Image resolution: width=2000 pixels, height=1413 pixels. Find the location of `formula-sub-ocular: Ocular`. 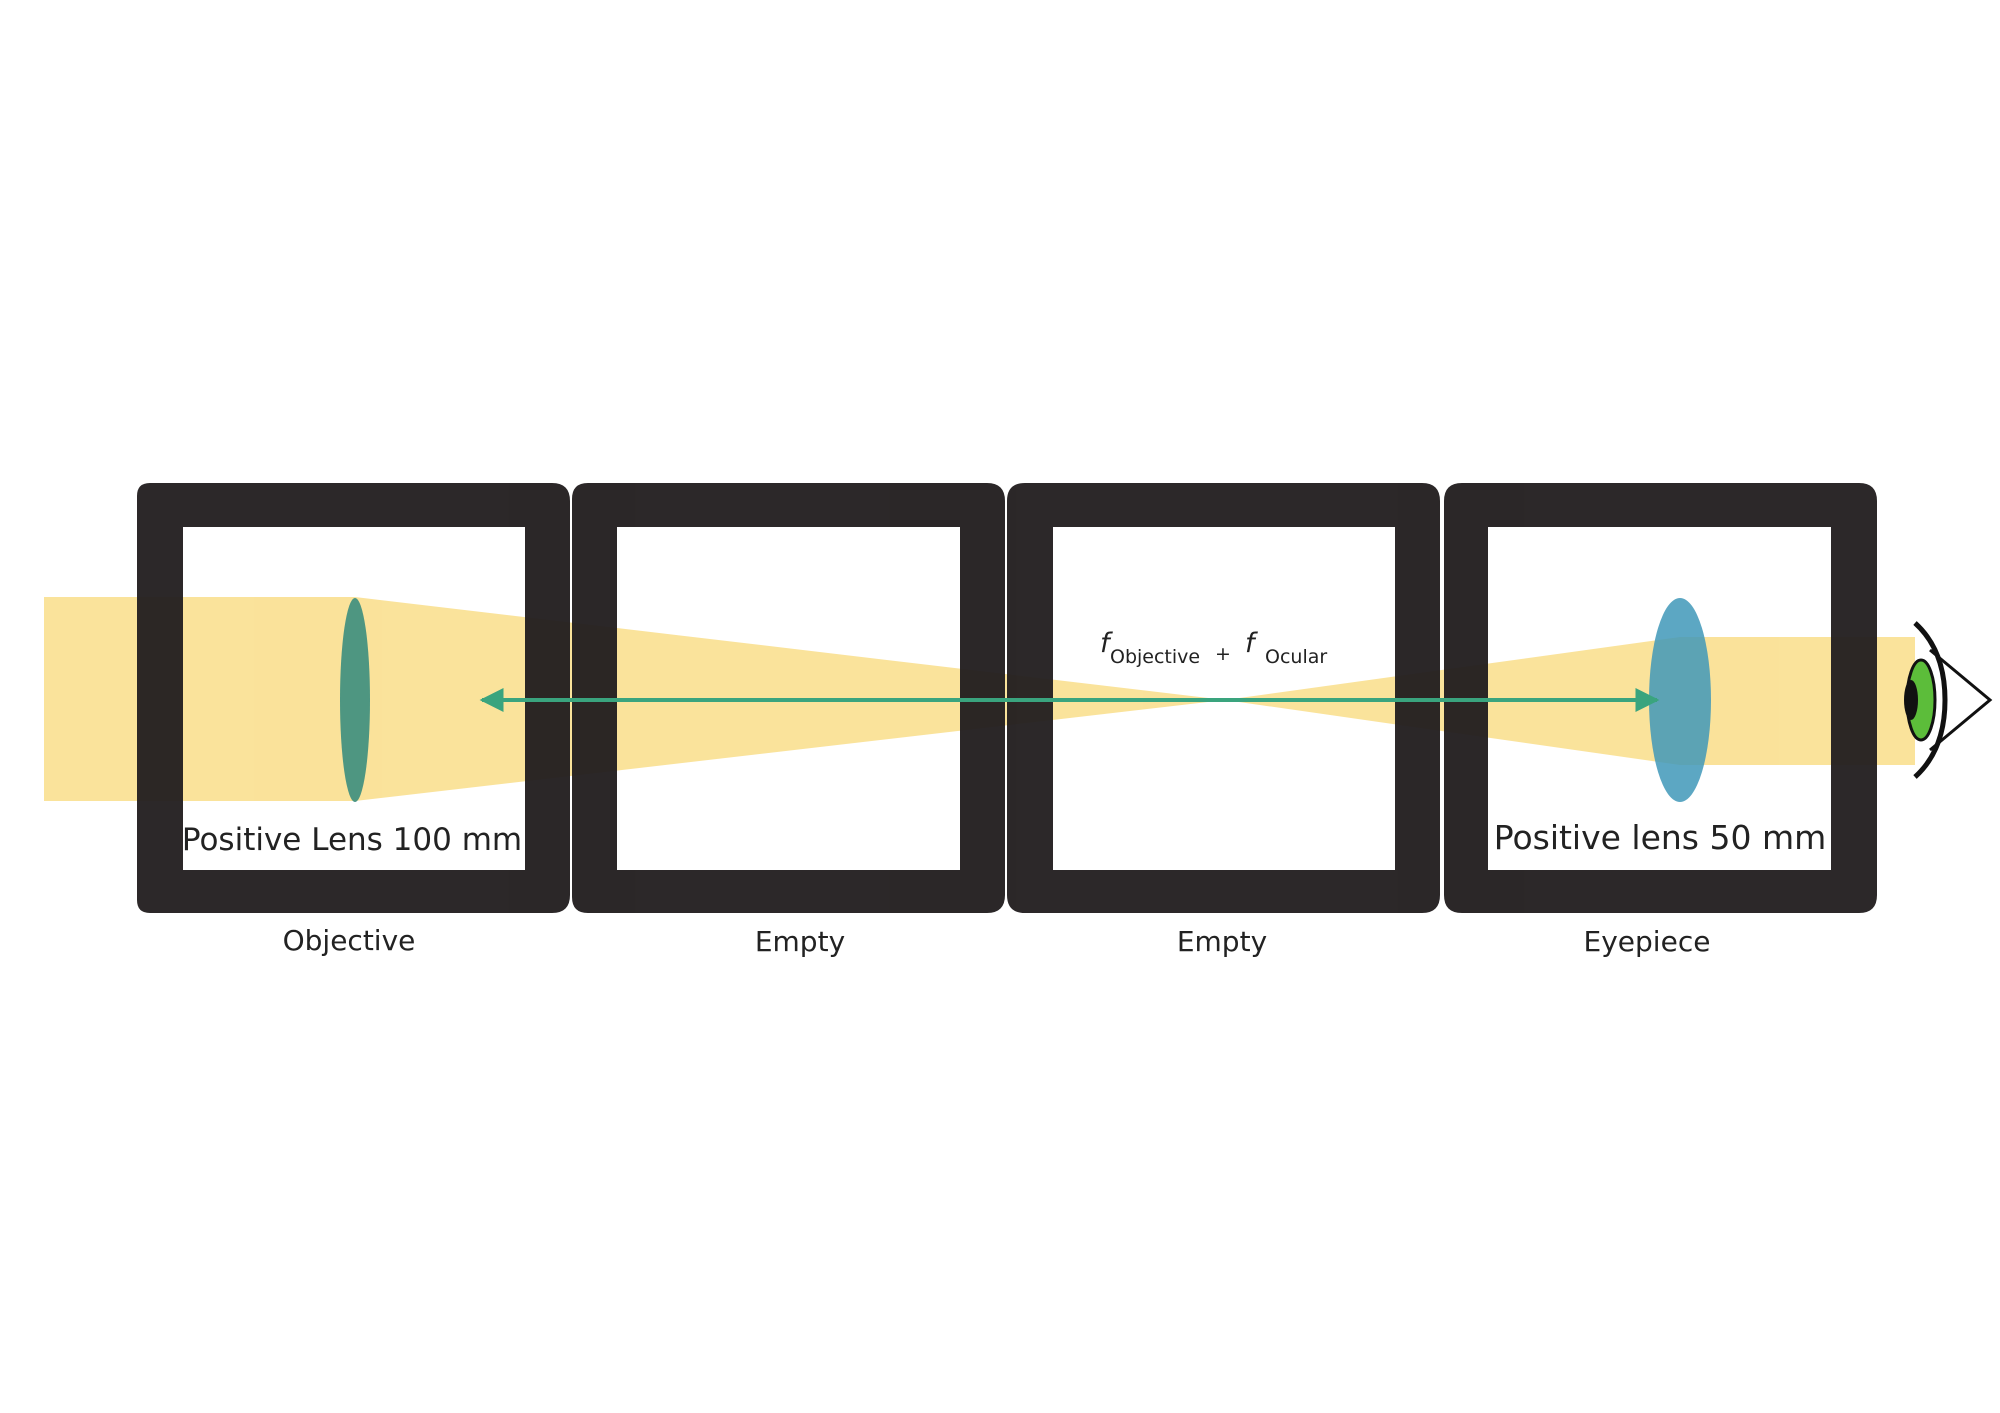

formula-sub-ocular: Ocular is located at coordinates (1296, 657).